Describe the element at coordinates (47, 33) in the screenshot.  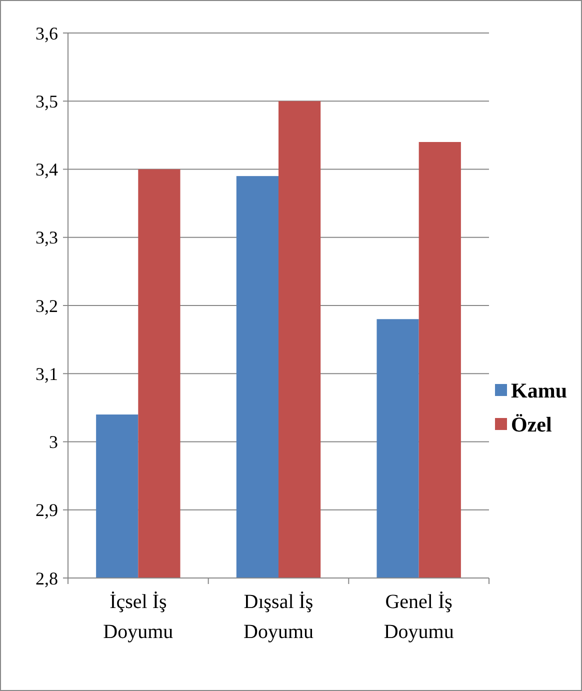
I see `y-tick-label: 3,6` at that location.